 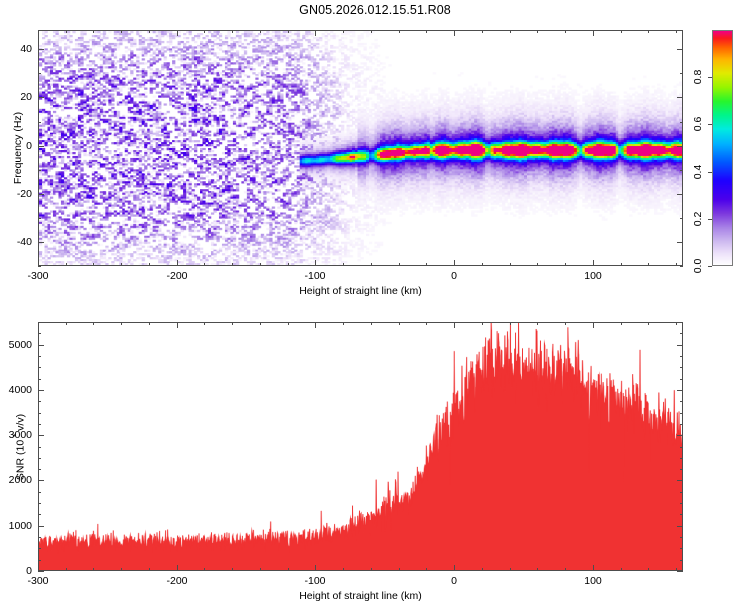 I want to click on colorbar-tick-label: 0.6, so click(x=698, y=124).